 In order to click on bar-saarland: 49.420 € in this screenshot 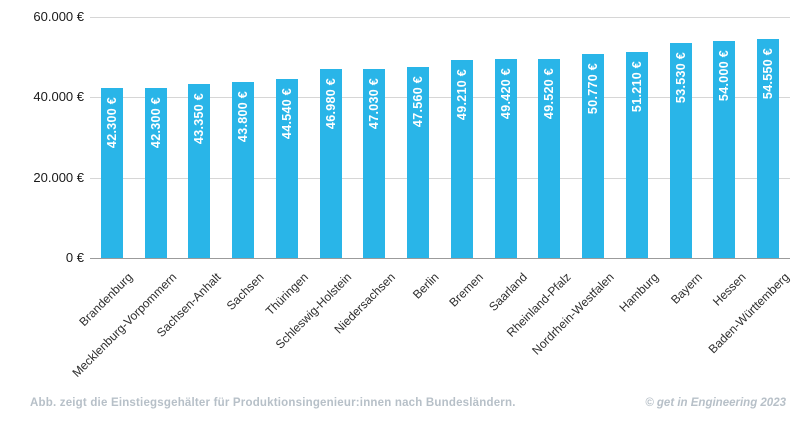, I will do `click(505, 158)`.